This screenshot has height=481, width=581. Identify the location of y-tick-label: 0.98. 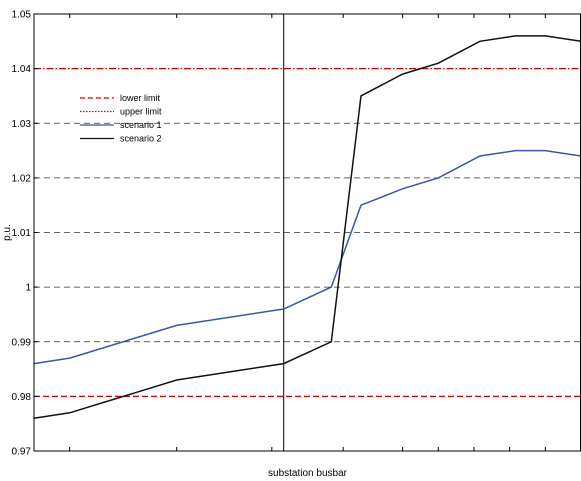
(22, 397).